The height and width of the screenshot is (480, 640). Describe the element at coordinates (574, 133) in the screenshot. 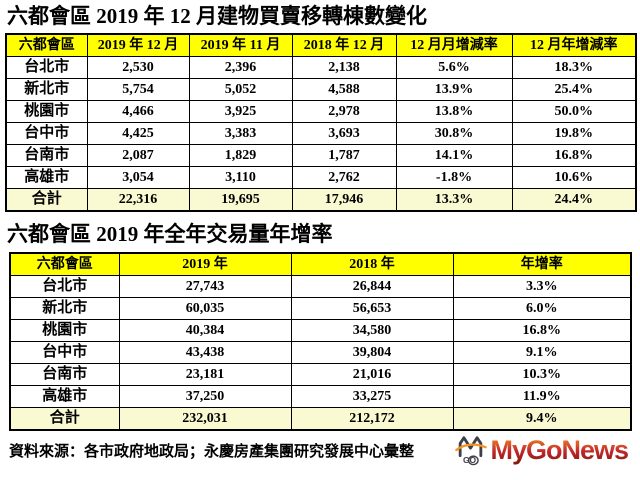

I see `value-cell: 19.8%` at that location.